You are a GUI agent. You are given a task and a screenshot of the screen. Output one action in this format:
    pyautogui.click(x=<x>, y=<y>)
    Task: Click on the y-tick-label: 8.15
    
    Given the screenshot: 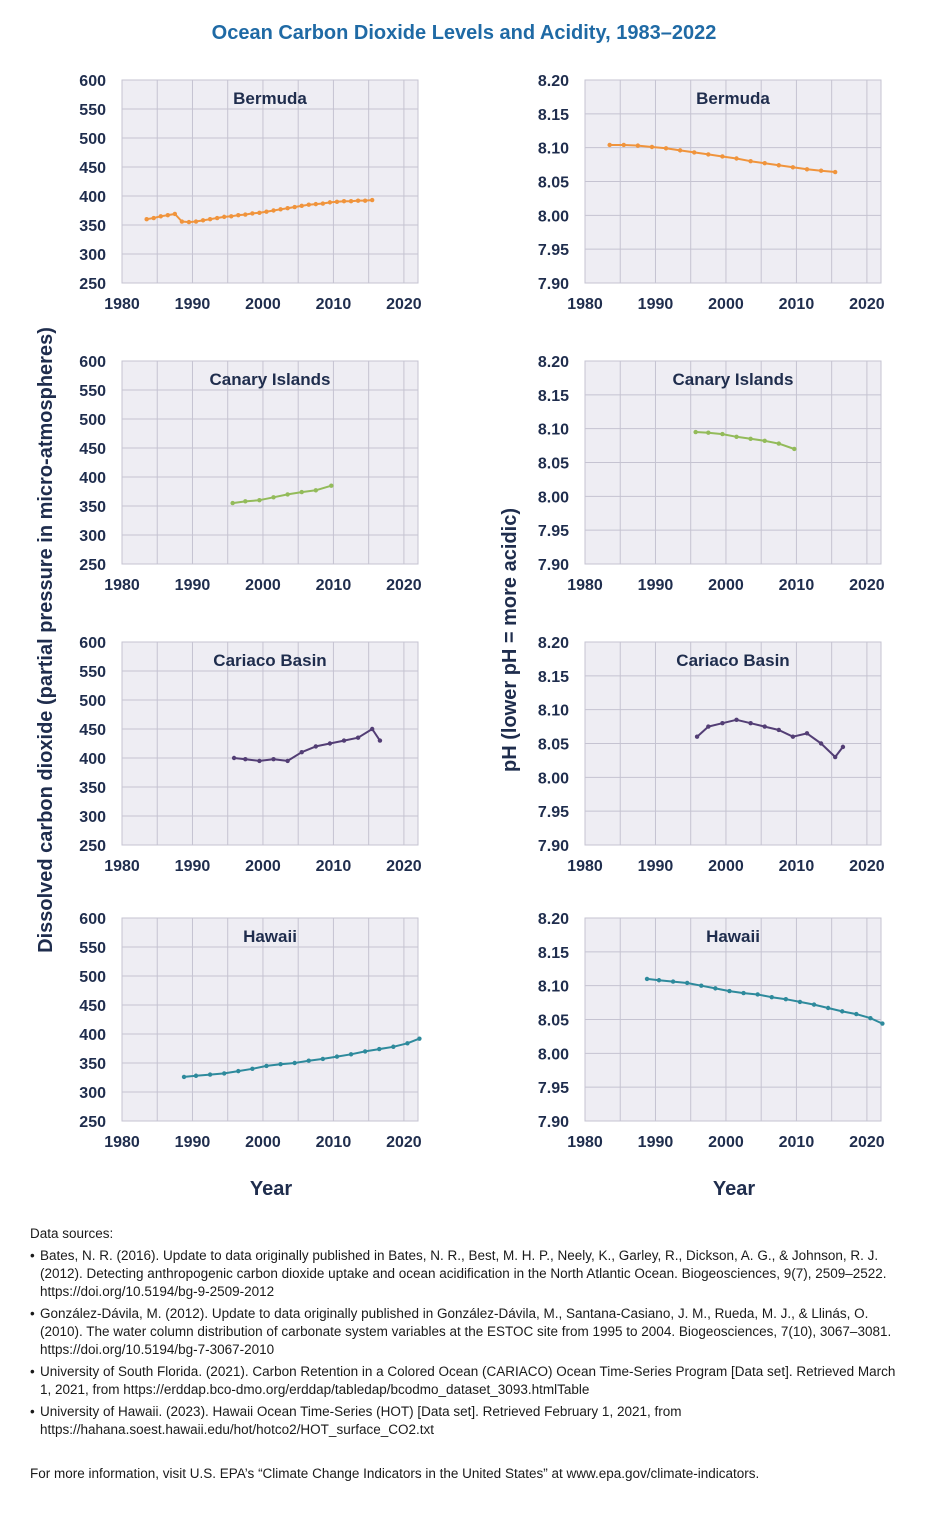 What is the action you would take?
    pyautogui.click(x=553, y=115)
    